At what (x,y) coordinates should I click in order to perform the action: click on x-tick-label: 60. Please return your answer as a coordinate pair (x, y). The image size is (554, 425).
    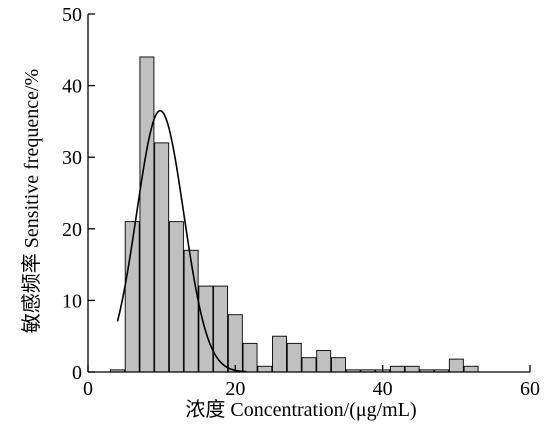
    Looking at the image, I should click on (530, 389).